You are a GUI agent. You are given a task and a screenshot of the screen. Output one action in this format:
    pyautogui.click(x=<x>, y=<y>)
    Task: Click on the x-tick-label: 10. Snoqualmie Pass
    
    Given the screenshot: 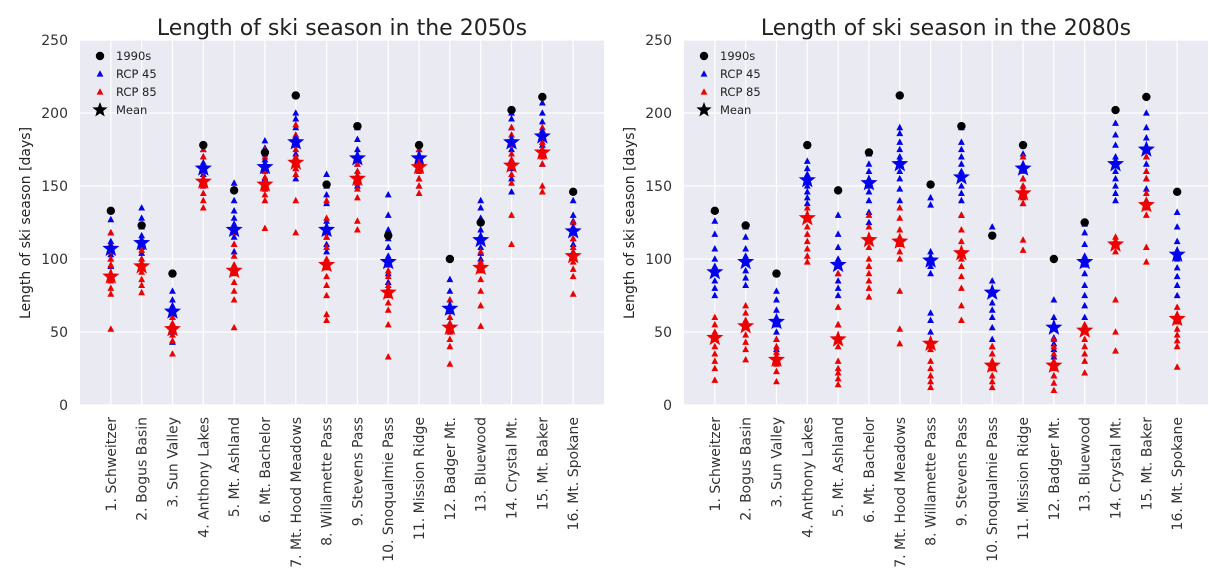 What is the action you would take?
    pyautogui.click(x=993, y=489)
    